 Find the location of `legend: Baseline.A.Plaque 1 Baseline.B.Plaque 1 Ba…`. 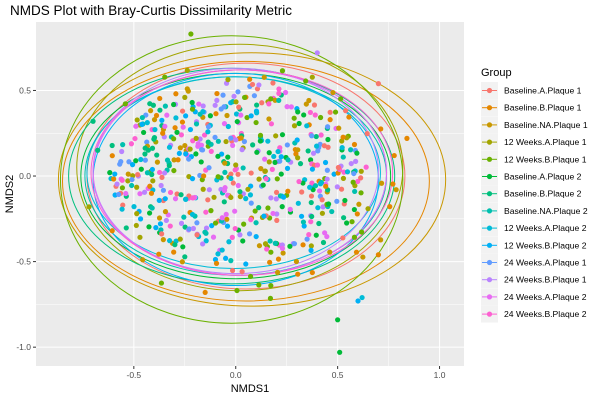

legend: Baseline.A.Plaque 1 Baseline.B.Plaque 1 Ba… is located at coordinates (534, 202).